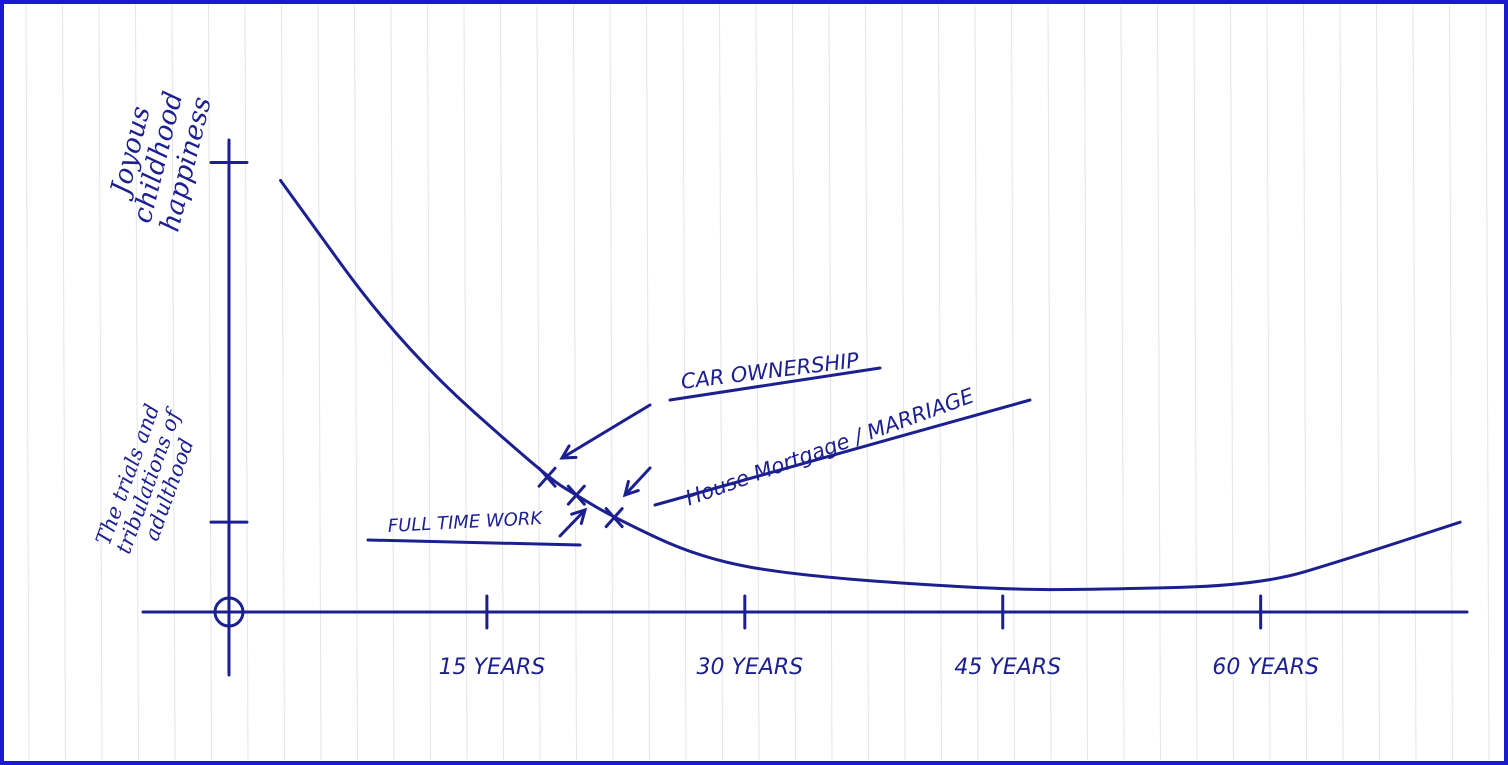  I want to click on x-tick-label: 15 YEARS, so click(492, 667).